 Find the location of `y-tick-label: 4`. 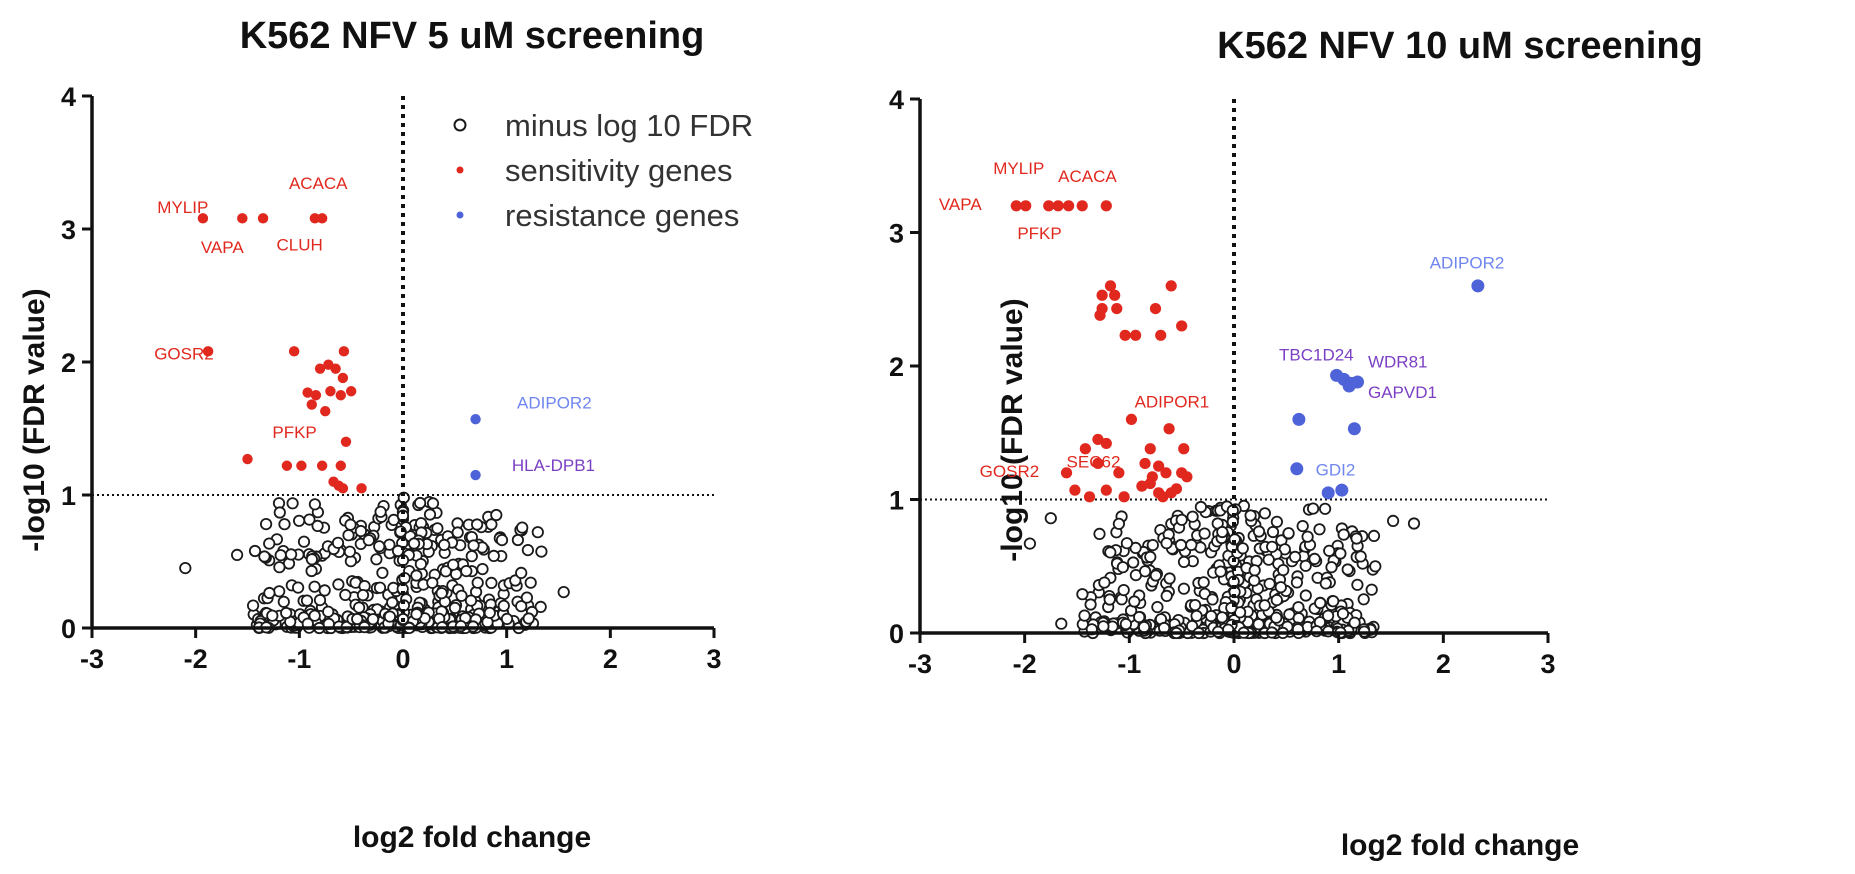

y-tick-label: 4 is located at coordinates (896, 100).